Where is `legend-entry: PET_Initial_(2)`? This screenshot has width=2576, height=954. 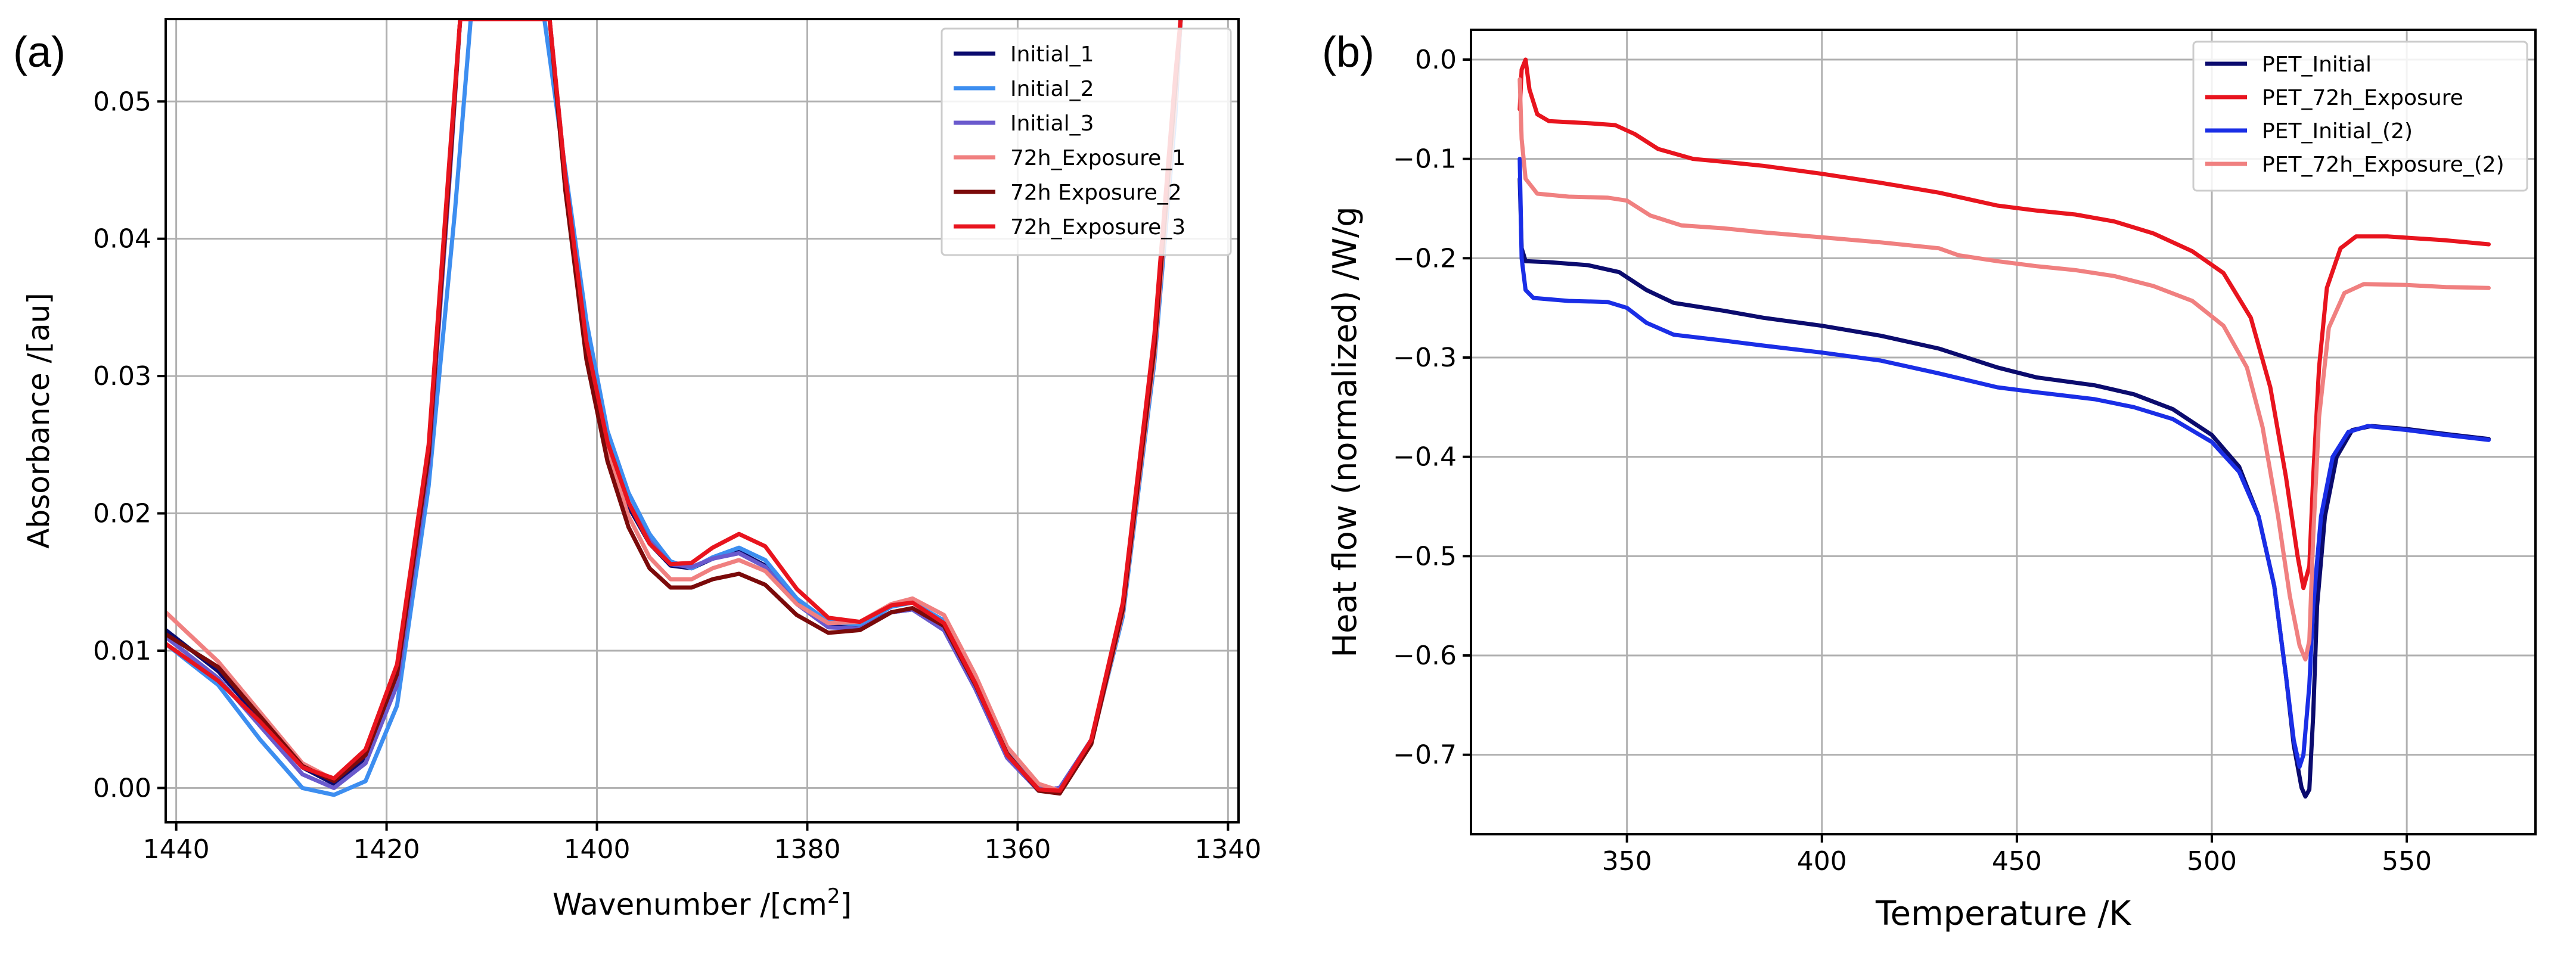 legend-entry: PET_Initial_(2) is located at coordinates (2338, 131).